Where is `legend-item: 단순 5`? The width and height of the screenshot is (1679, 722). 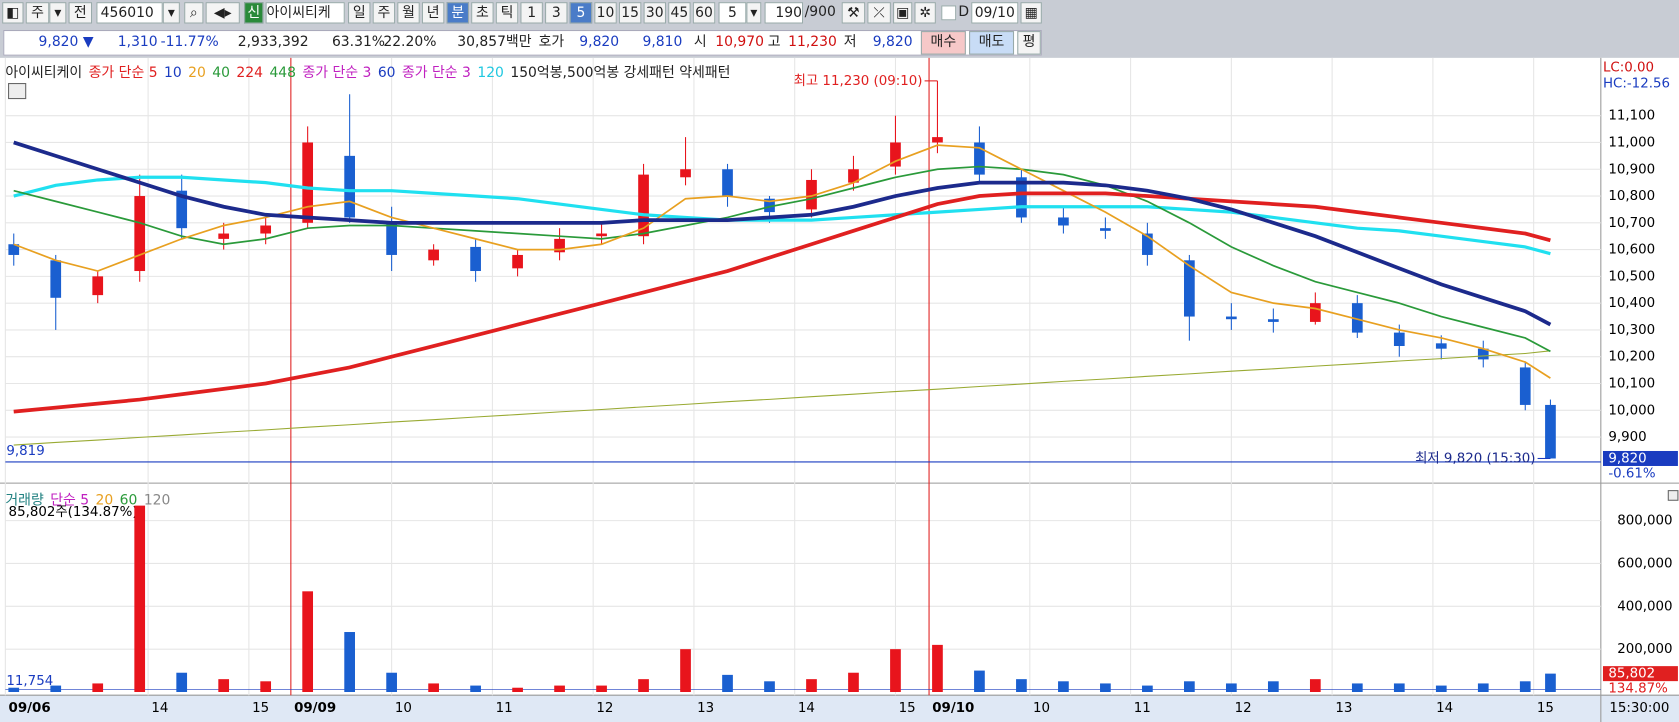
legend-item: 단순 5 is located at coordinates (70, 500).